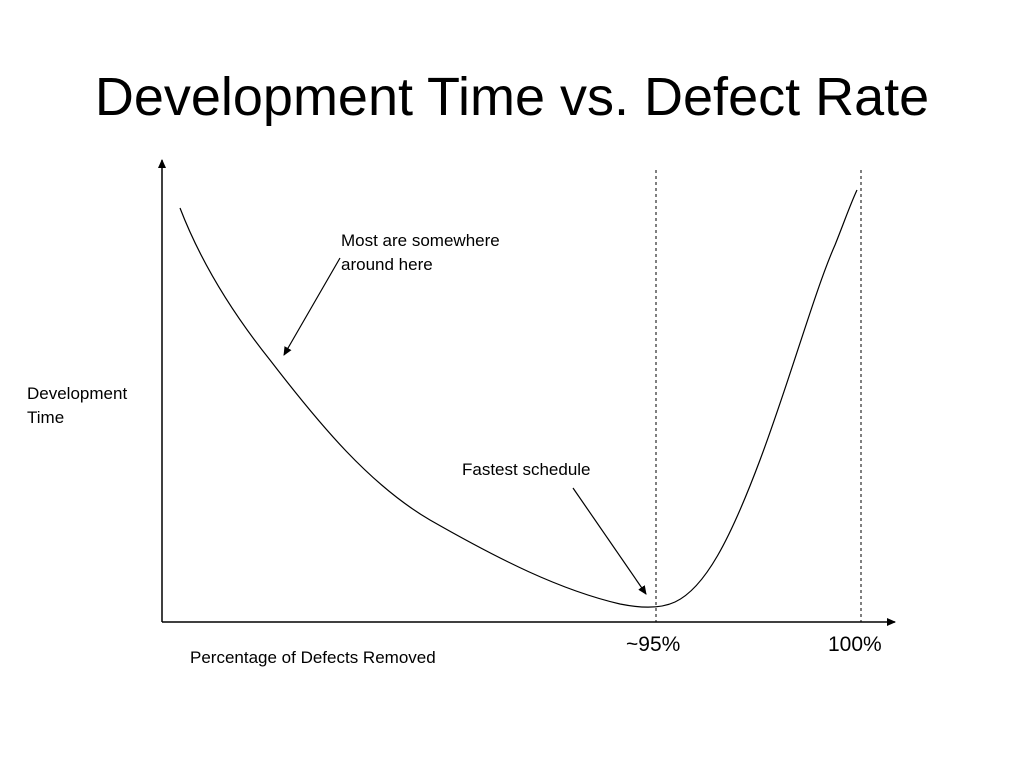 Image resolution: width=1024 pixels, height=768 pixels. I want to click on y-axis-label-line-2: Time, so click(46, 417).